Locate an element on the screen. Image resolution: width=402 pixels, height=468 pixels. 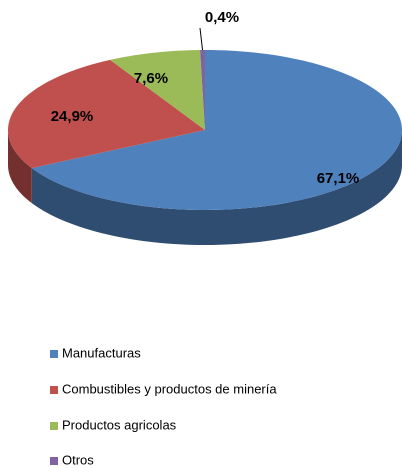
data-label: 7,6% is located at coordinates (151, 78).